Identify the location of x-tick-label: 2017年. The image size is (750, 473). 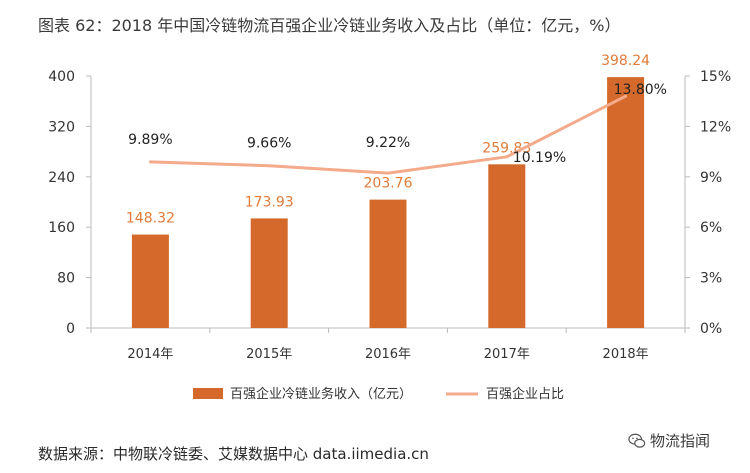
(507, 354).